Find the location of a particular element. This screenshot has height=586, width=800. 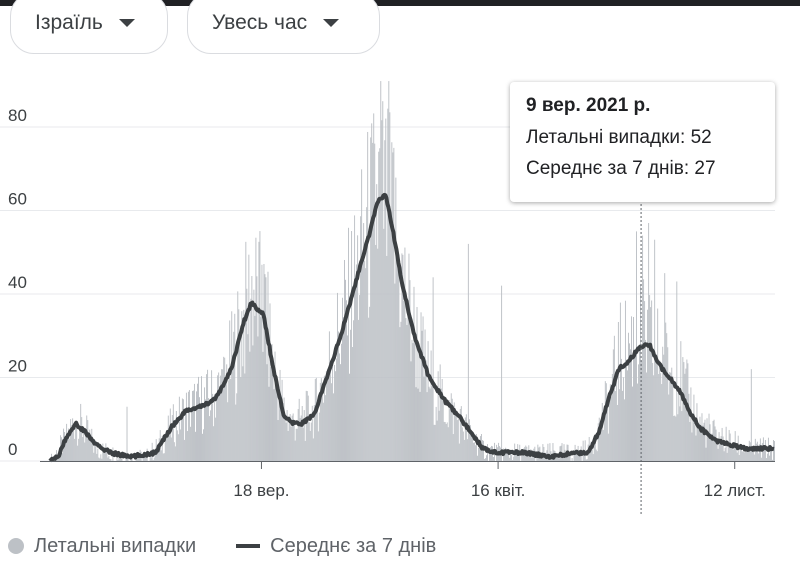

legend-deaths-label: Летальні випадки is located at coordinates (115, 545).